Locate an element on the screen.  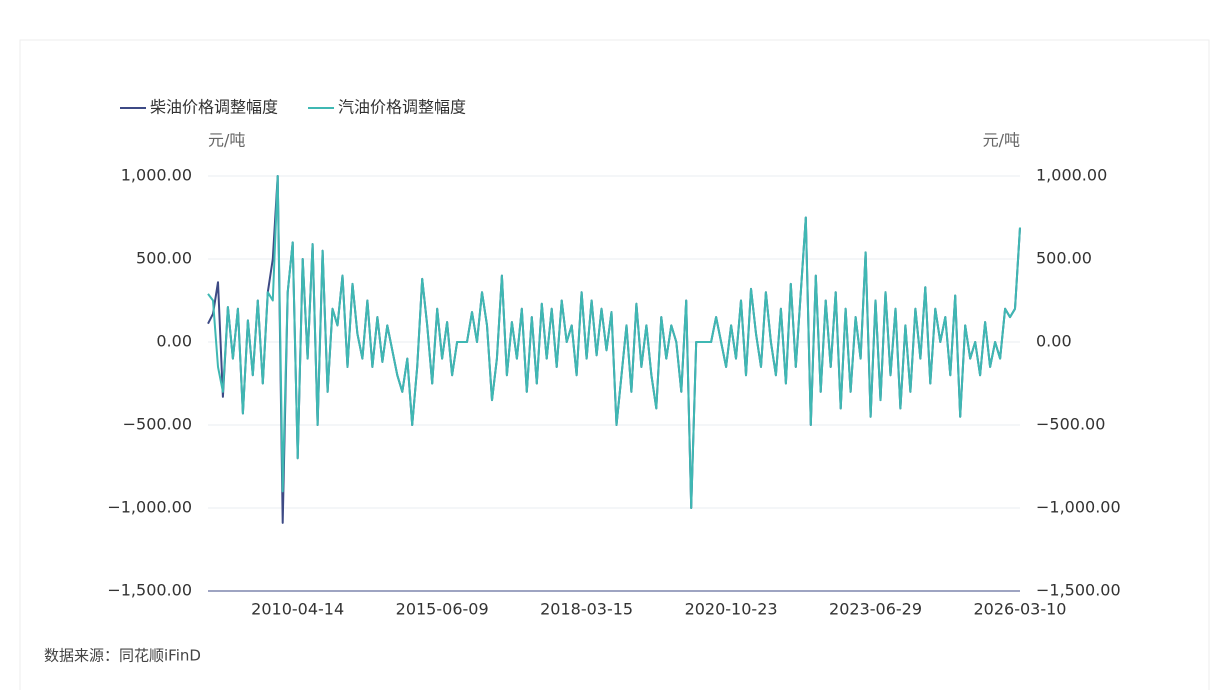
y-unit: 元/吨 is located at coordinates (226, 140).